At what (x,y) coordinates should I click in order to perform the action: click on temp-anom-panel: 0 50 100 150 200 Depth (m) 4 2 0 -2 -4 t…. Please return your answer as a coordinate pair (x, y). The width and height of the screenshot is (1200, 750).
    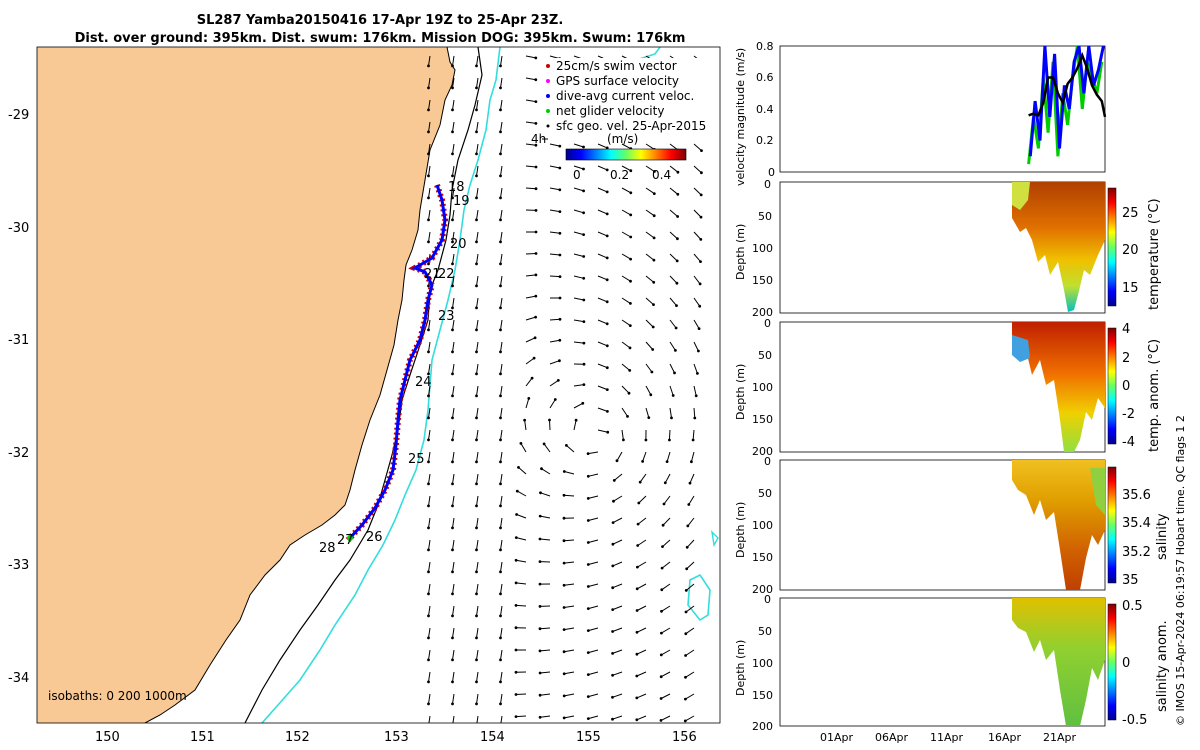
    Looking at the image, I should click on (948, 387).